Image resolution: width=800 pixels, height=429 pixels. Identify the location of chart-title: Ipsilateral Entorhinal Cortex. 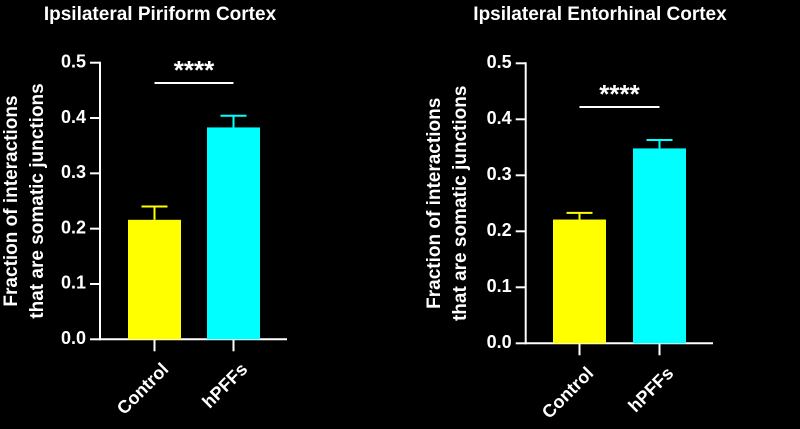
(600, 14).